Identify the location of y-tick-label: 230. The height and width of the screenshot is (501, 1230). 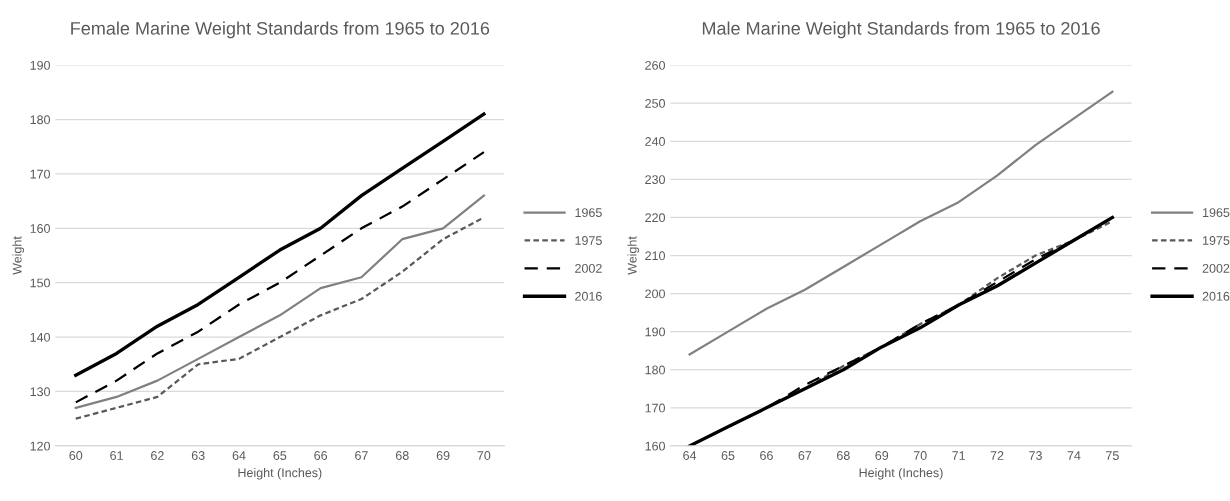
(655, 180).